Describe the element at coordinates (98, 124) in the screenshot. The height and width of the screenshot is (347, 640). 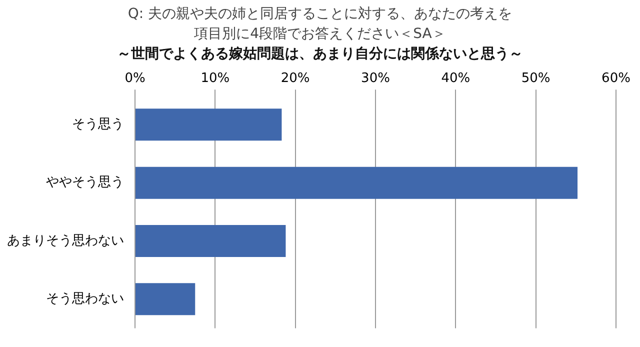
I see `y-tick-label: そう思う` at that location.